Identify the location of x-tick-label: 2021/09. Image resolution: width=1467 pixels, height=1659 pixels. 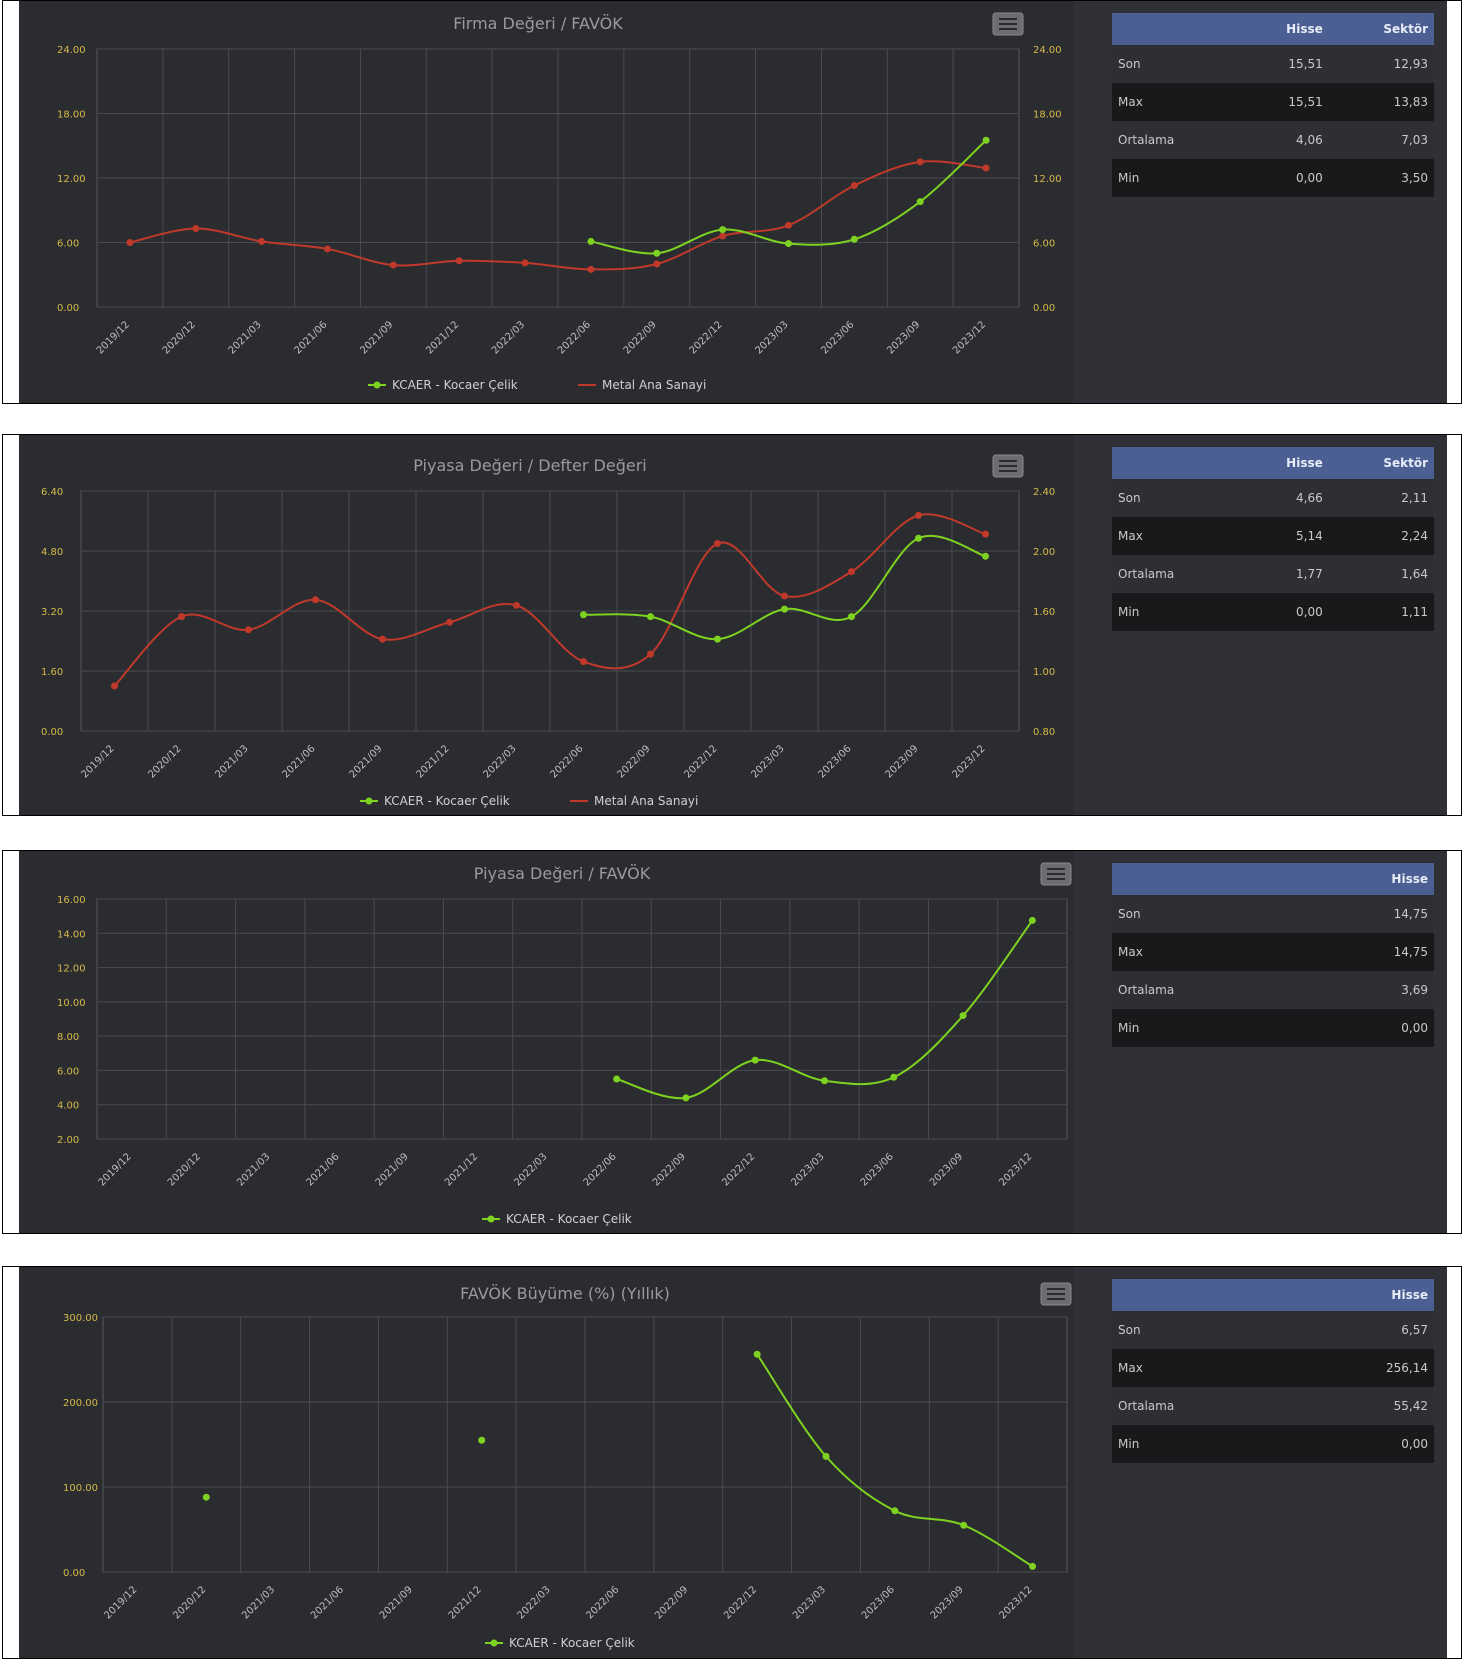
(376, 337).